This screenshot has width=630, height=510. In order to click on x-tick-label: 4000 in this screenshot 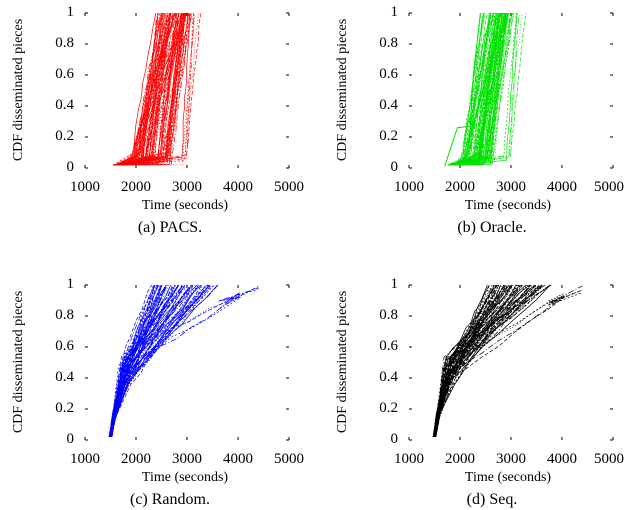, I will do `click(562, 459)`.